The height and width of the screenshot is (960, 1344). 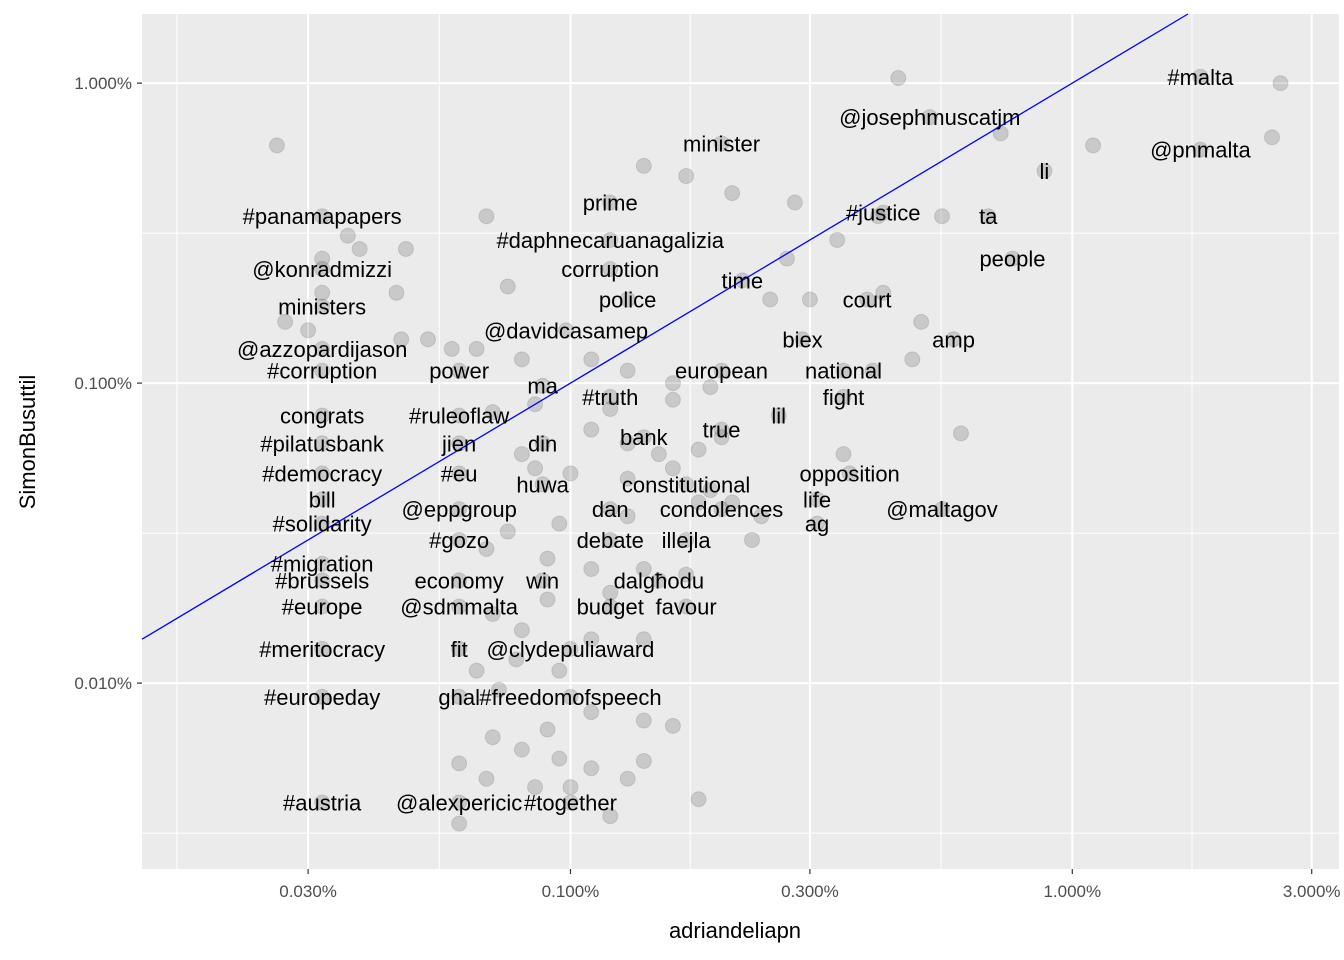 I want to click on word-label: jien, so click(x=458, y=443).